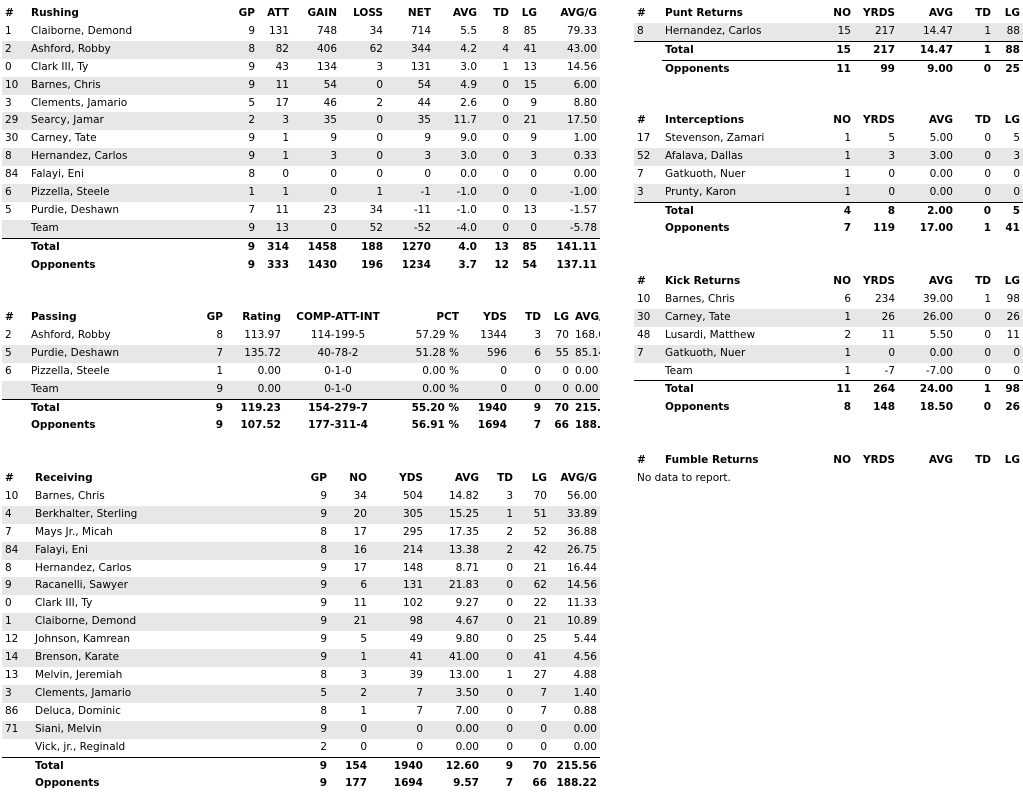 The height and width of the screenshot is (794, 1023). I want to click on table-cell: 154-279-7, so click(338, 407).